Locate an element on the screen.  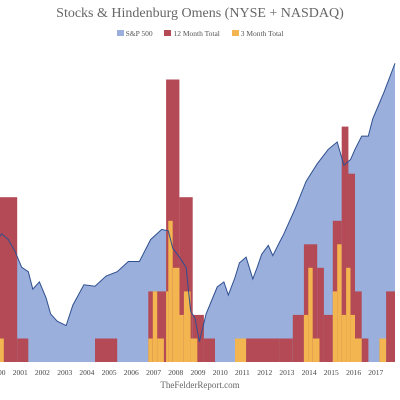
legend-item-sp500: S&P 500 is located at coordinates (134, 33).